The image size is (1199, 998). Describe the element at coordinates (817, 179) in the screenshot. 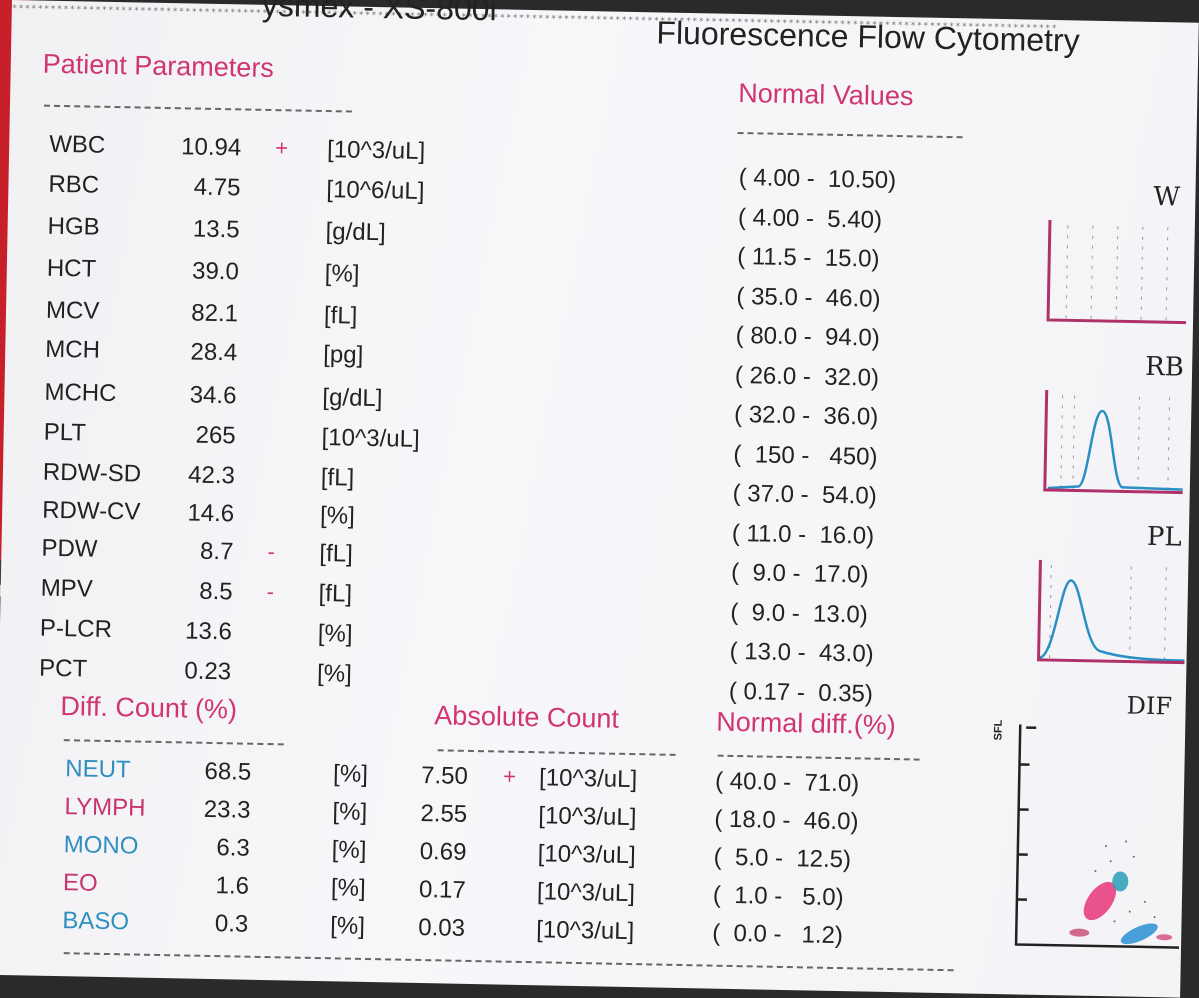

I see `param-normal-range: ( 4.00 - 10.50)` at that location.